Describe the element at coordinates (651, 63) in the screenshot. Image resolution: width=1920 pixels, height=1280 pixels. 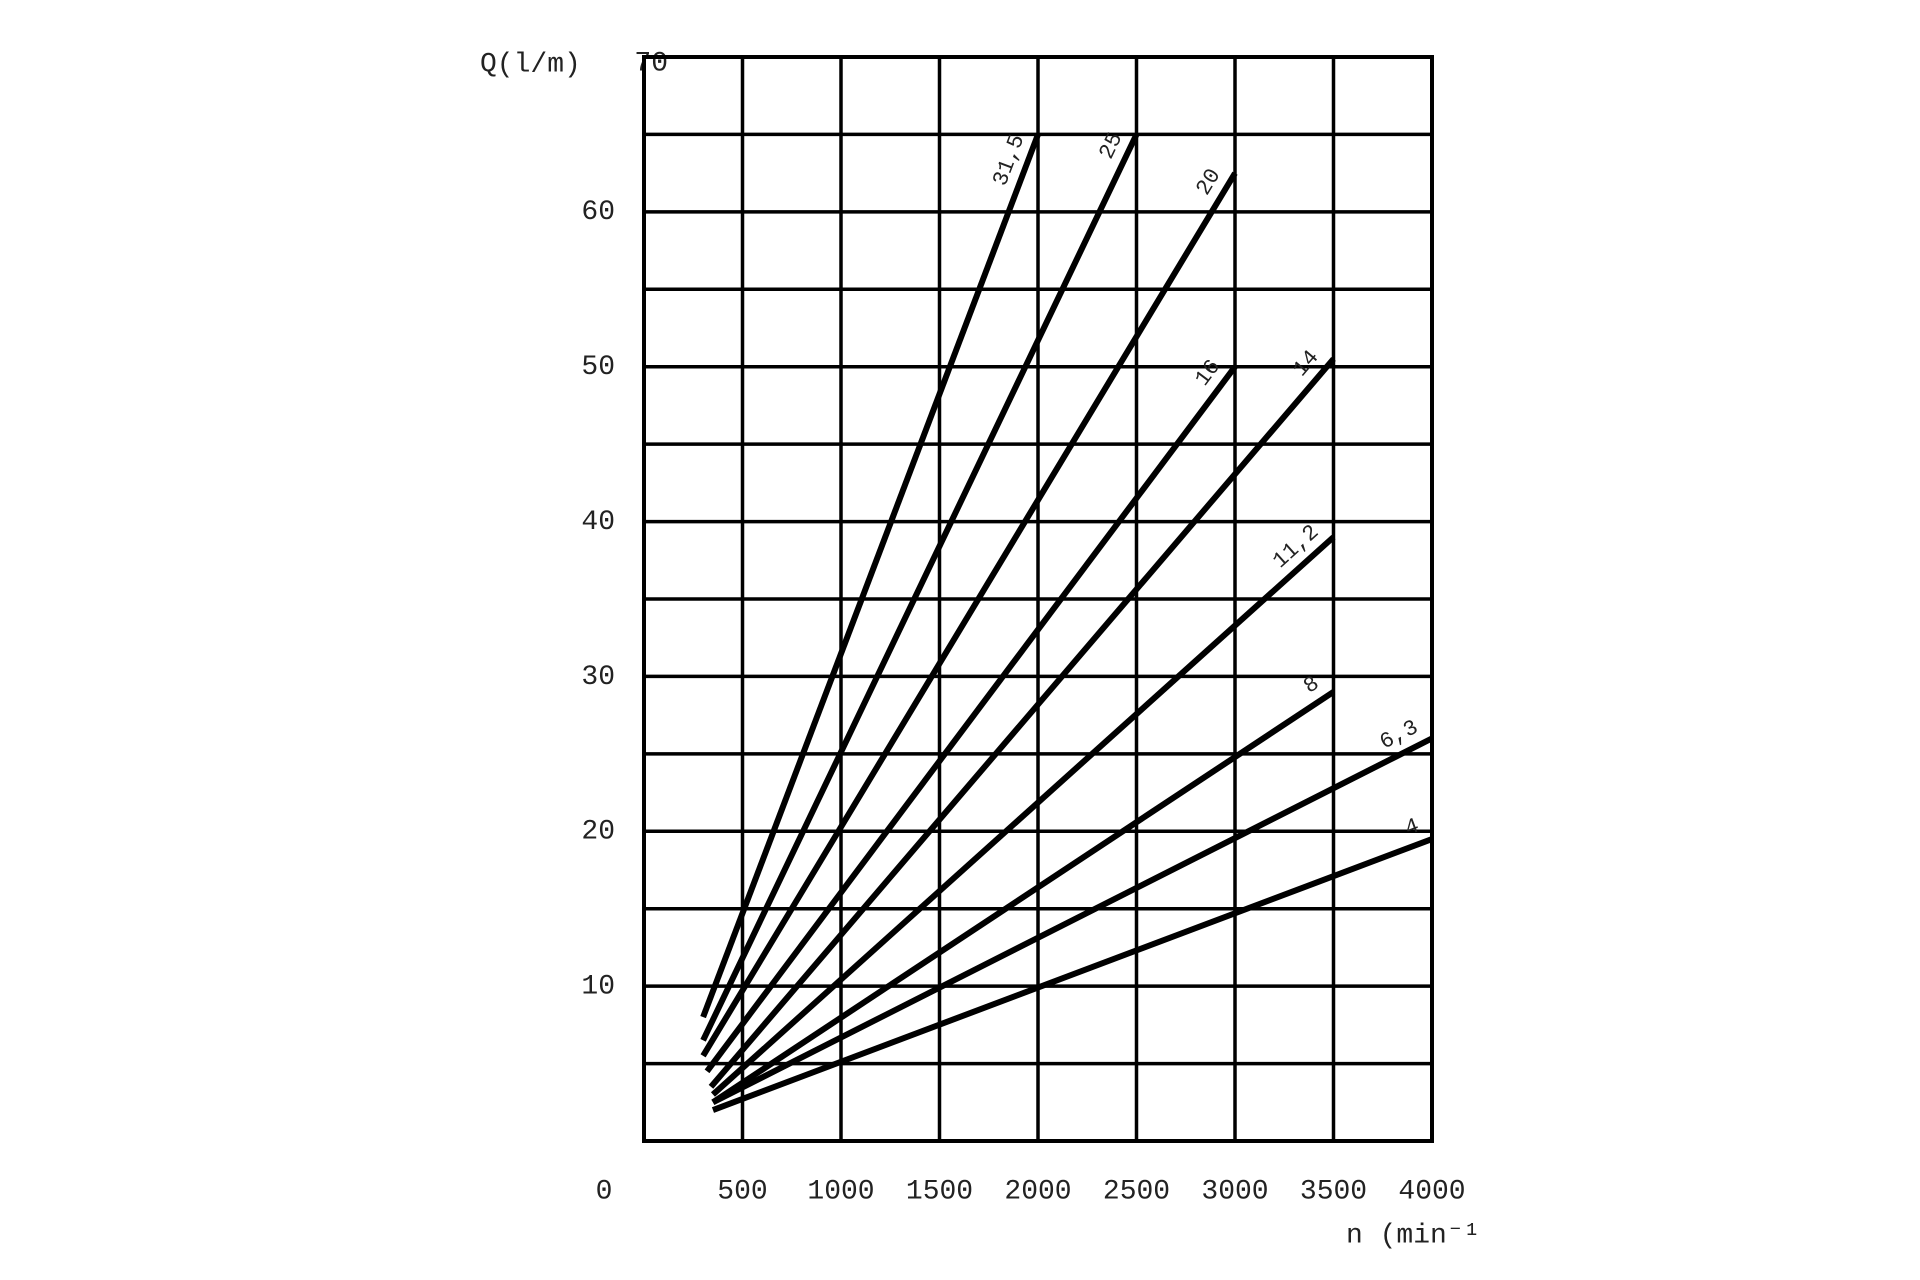
I see `y-tick-label: 70` at that location.